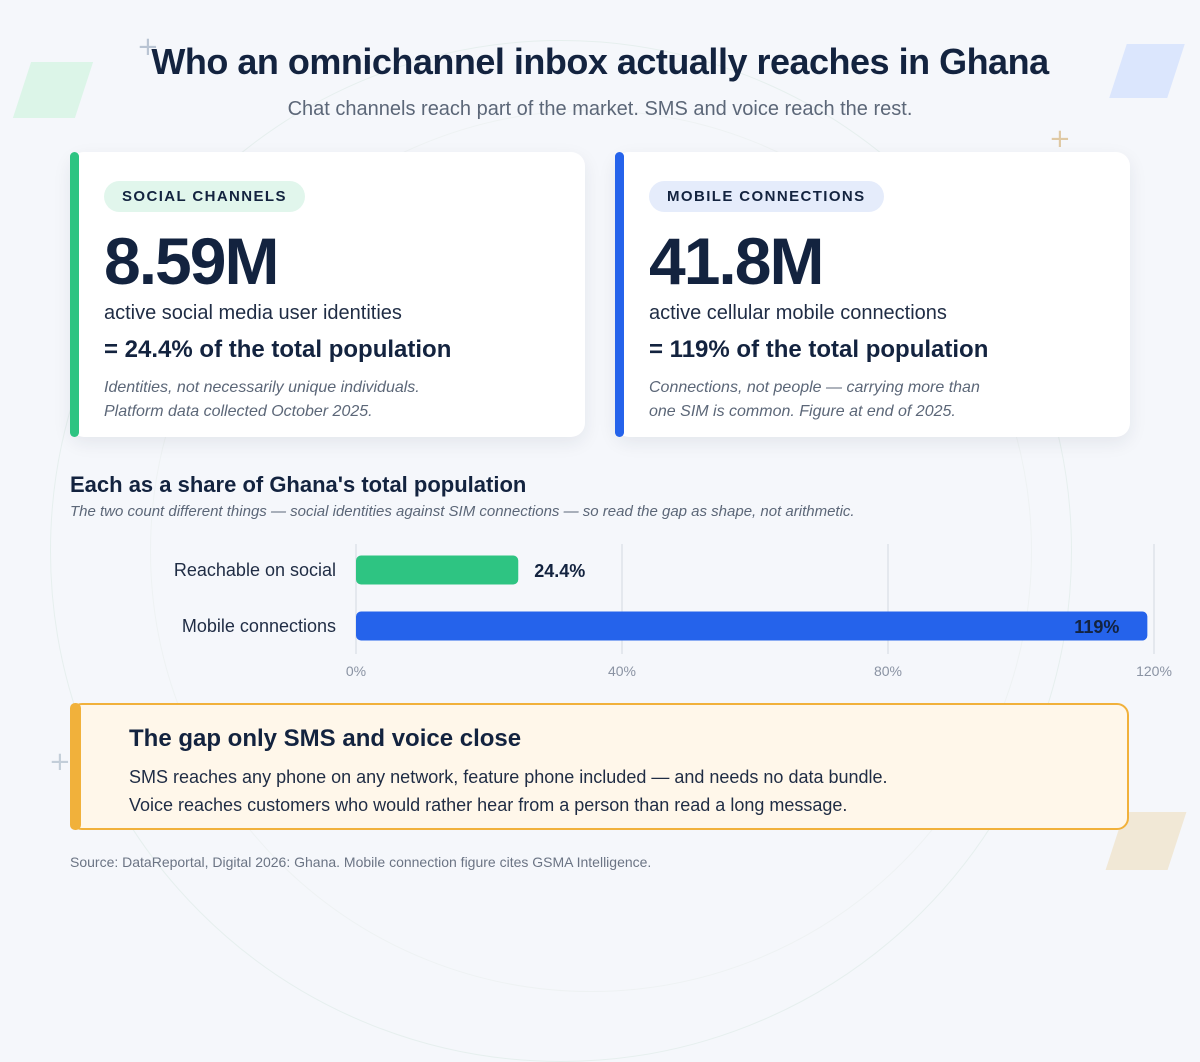  I want to click on card-metric-value: 41.8M, so click(736, 261).